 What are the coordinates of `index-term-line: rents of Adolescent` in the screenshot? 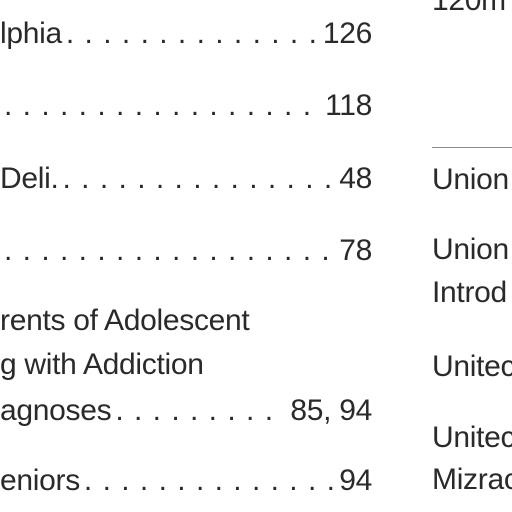 It's located at (125, 320).